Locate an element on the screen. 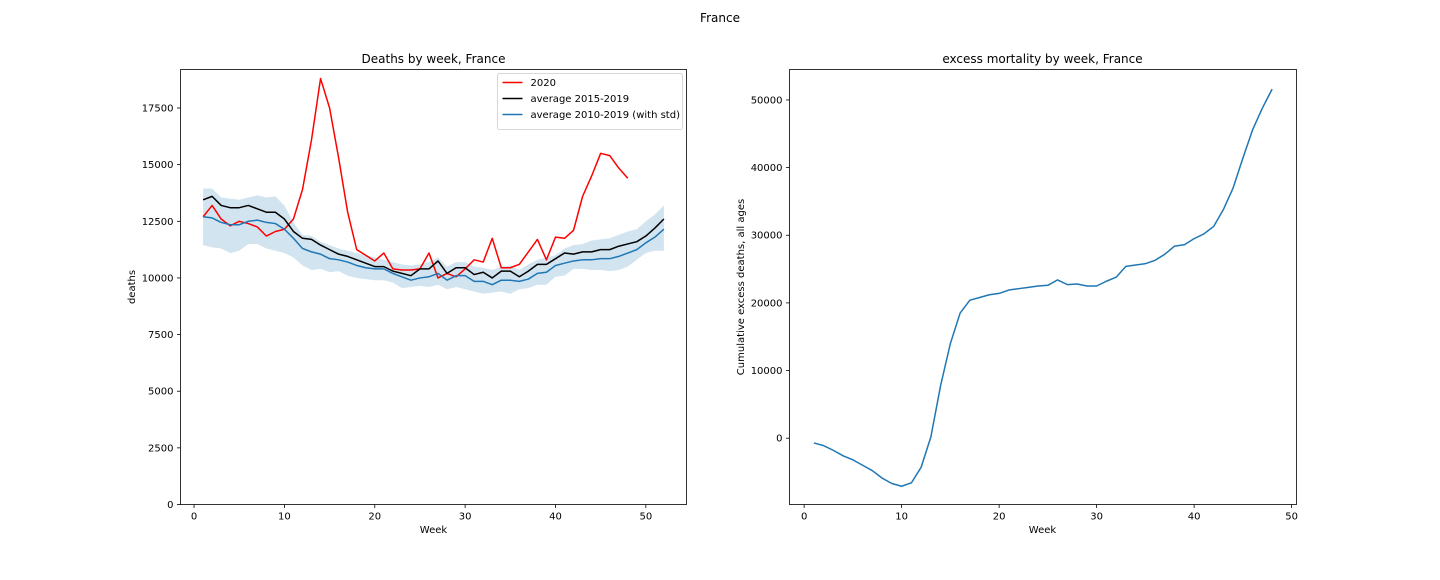  deaths-y-tick-label: 2500 is located at coordinates (160, 448).